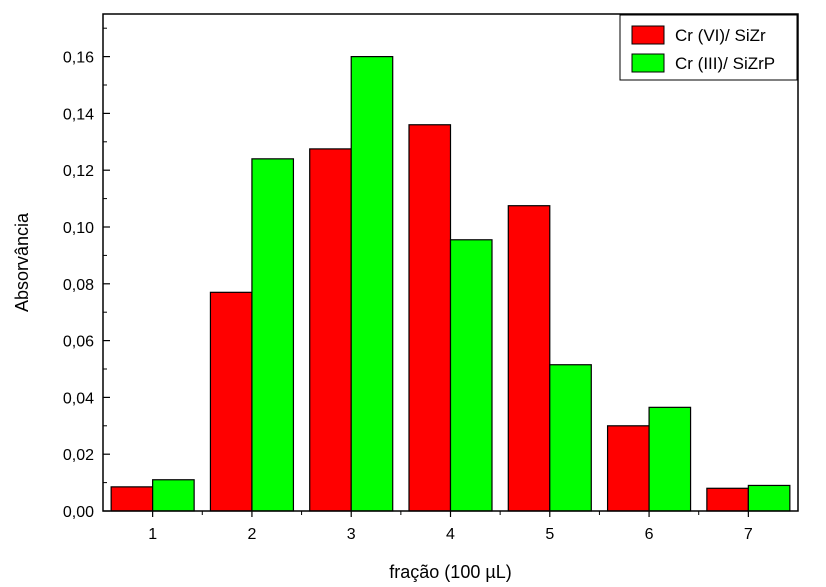 The image size is (826, 587). What do you see at coordinates (670, 459) in the screenshot?
I see `bar-series1-cat6` at bounding box center [670, 459].